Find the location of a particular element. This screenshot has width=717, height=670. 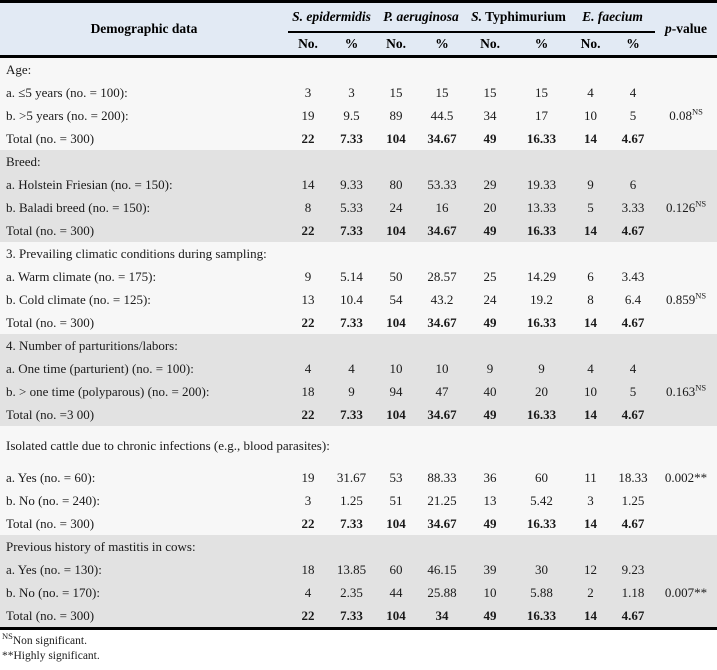

cell-percent: 10 is located at coordinates (442, 368).